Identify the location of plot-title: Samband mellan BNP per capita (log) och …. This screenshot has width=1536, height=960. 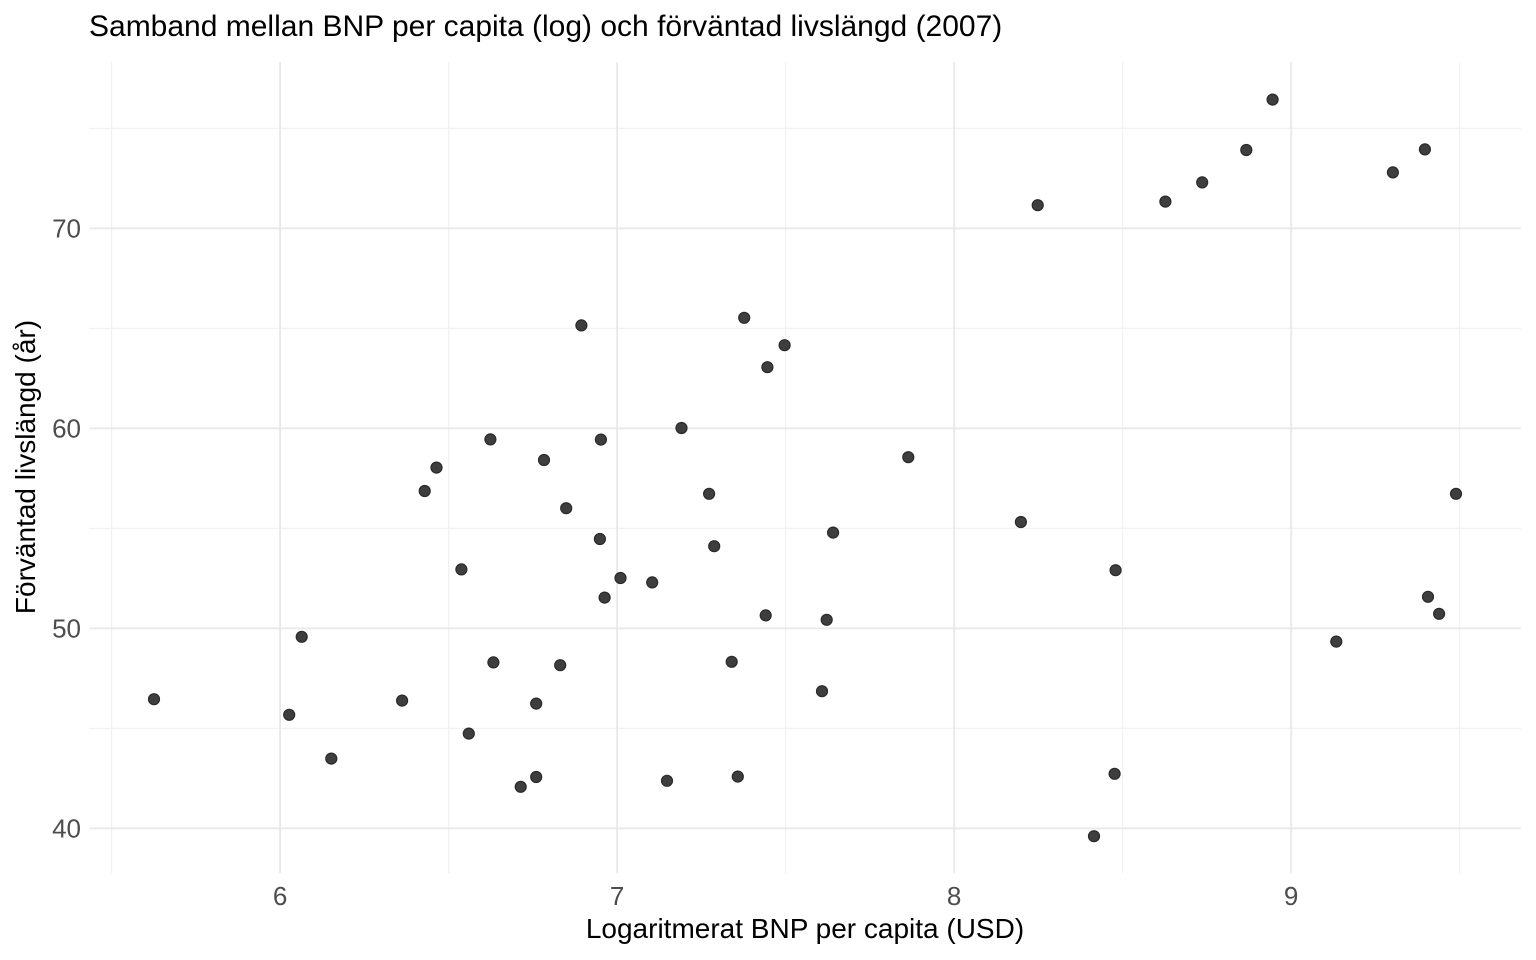
(546, 26).